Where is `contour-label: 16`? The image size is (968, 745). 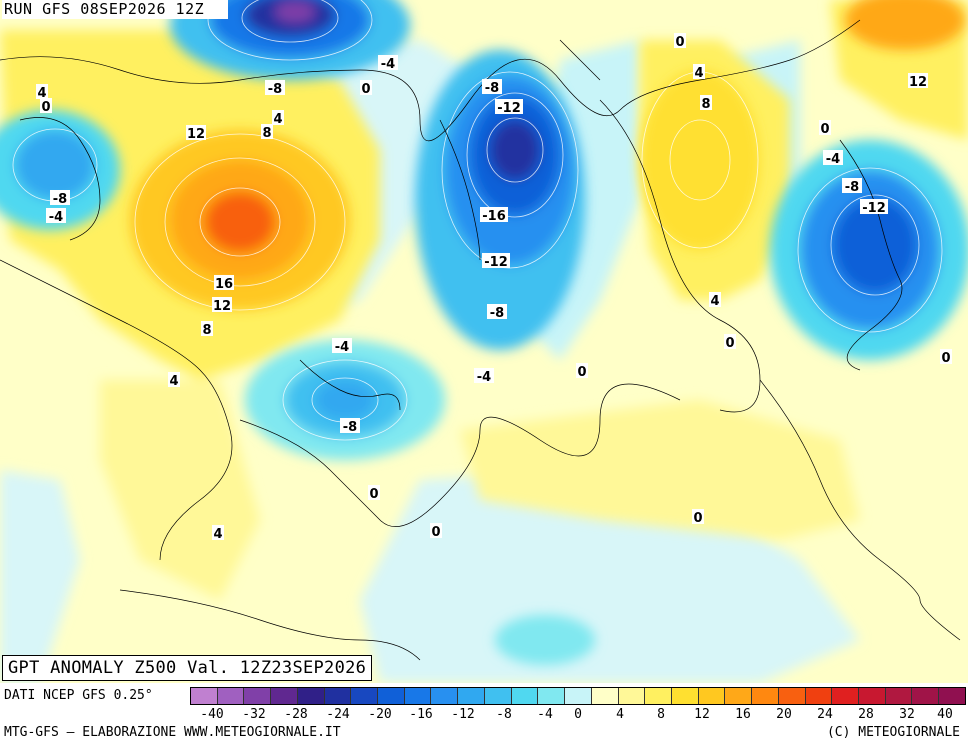 contour-label: 16 is located at coordinates (224, 284).